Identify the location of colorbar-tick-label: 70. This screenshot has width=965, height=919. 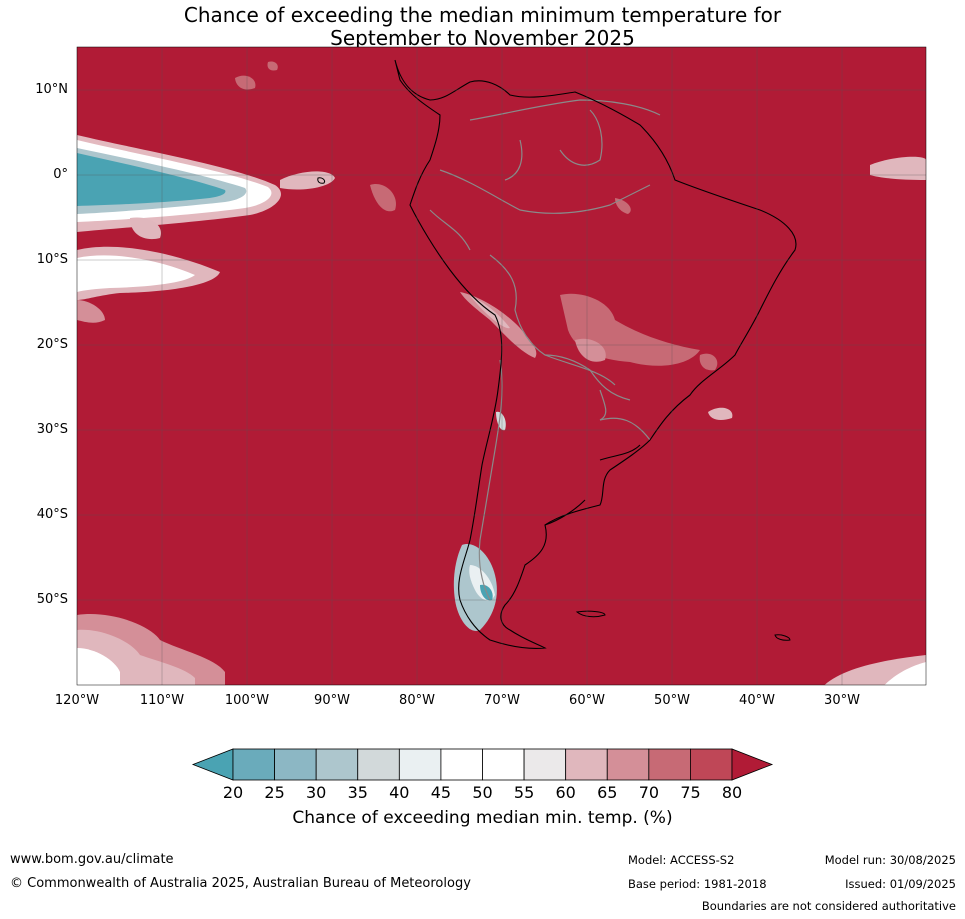
(649, 792).